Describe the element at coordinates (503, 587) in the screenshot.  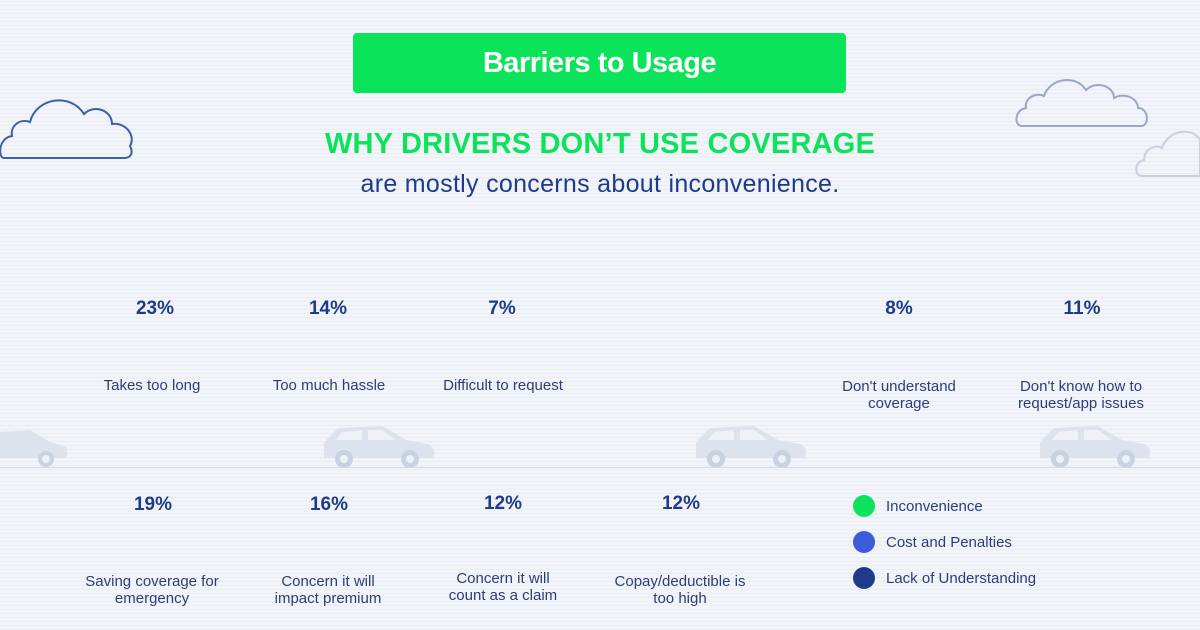
I see `stat-label: Concern it will count as a claim` at that location.